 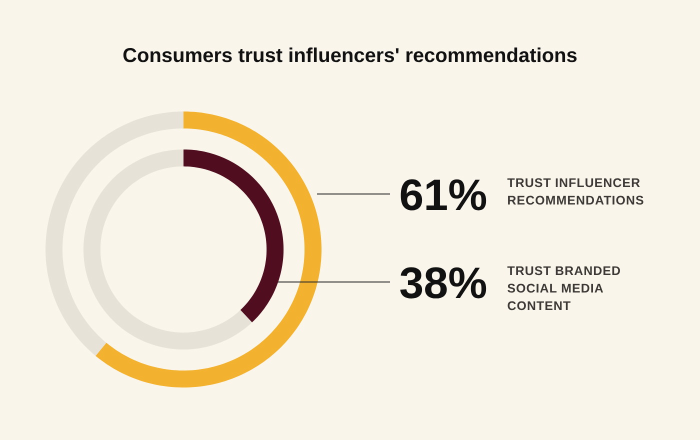 I want to click on data-label: 38%, so click(x=443, y=282).